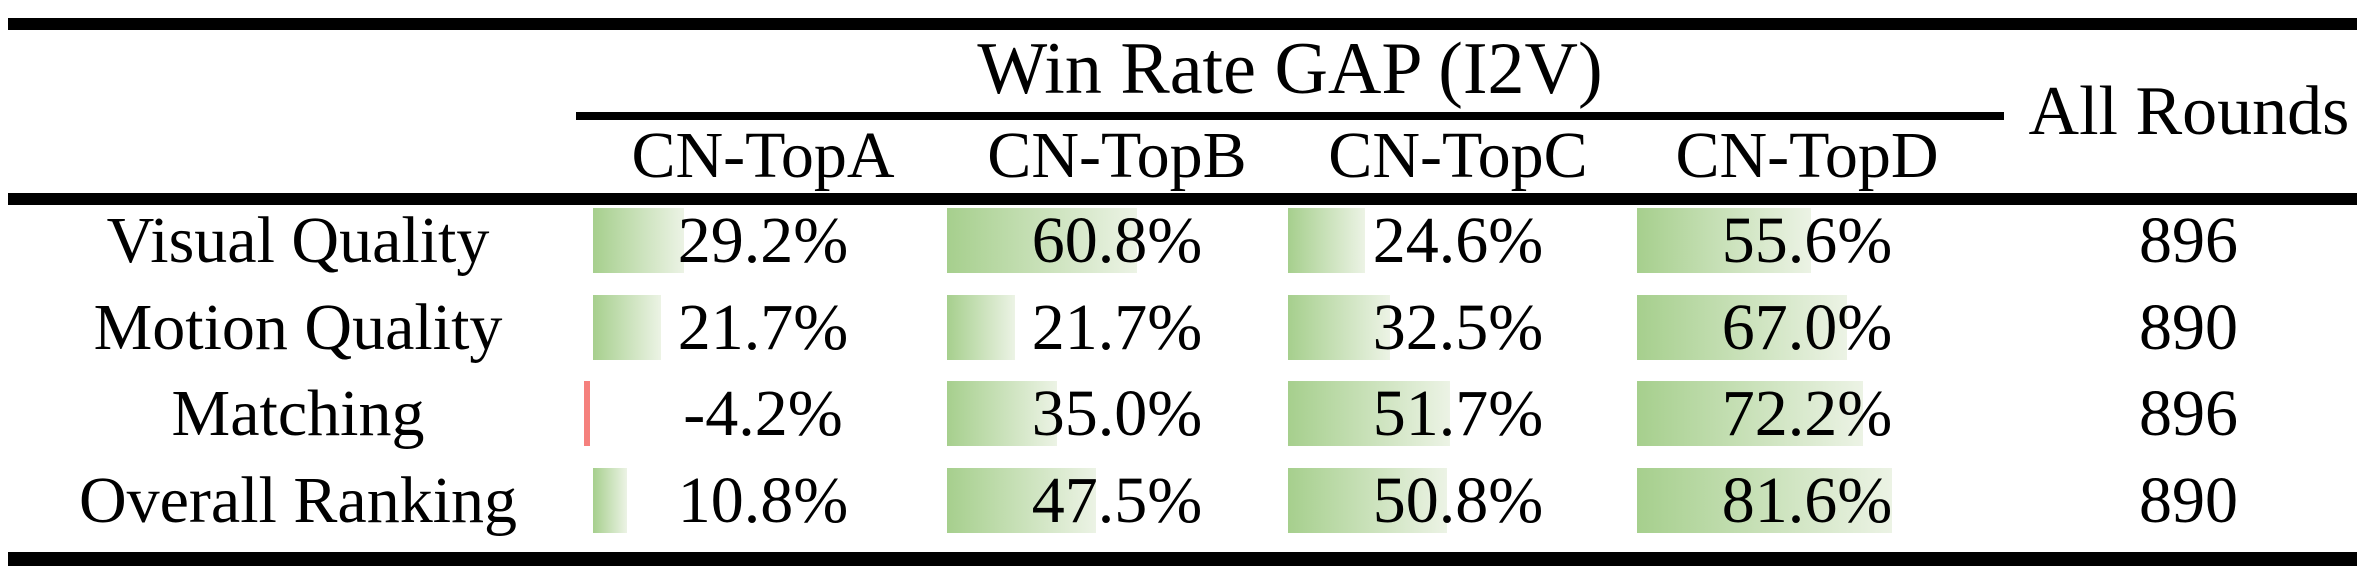 The image size is (2374, 570). I want to click on win-rate-cell: 47.5%, so click(1117, 500).